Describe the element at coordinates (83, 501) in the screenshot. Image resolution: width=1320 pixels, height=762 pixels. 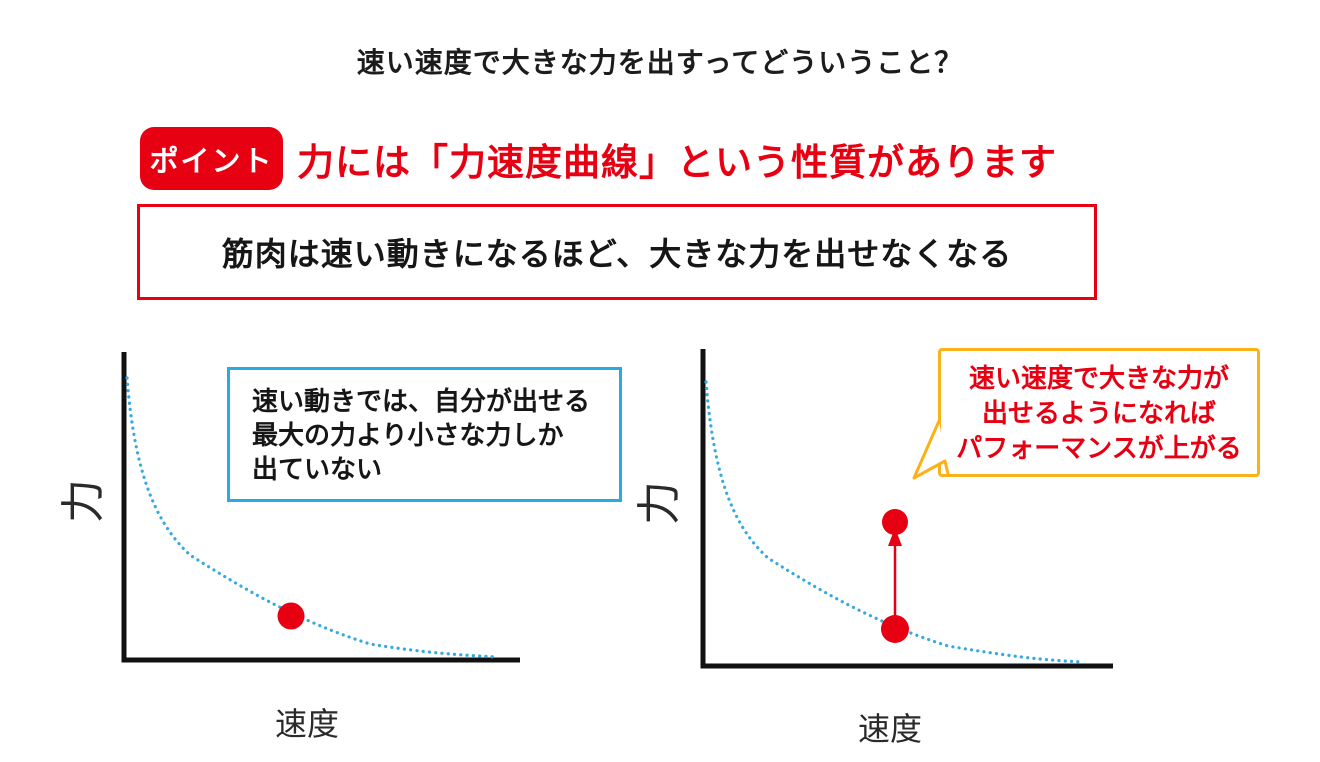
I see `left-y-axis-label: 力` at that location.